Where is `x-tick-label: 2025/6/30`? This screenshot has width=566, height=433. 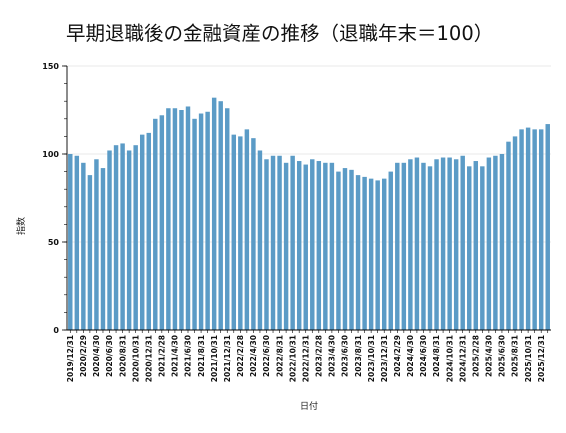
x-tick-label: 2025/6/30 is located at coordinates (502, 356).